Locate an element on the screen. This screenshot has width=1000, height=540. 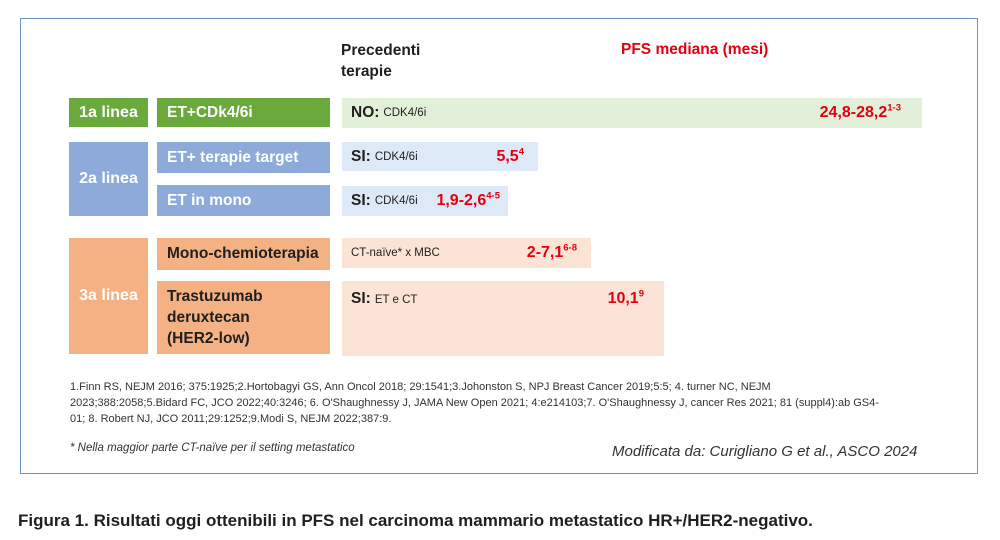
pfs-value: 5,54 is located at coordinates (510, 155).